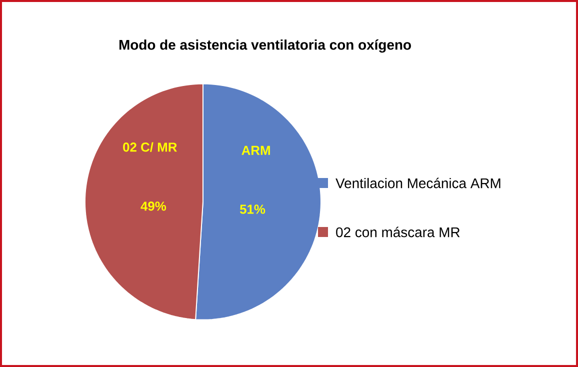 This screenshot has width=578, height=367. I want to click on chart-title: Modo de asistencia ventilatoria con oxígeno, so click(265, 46).